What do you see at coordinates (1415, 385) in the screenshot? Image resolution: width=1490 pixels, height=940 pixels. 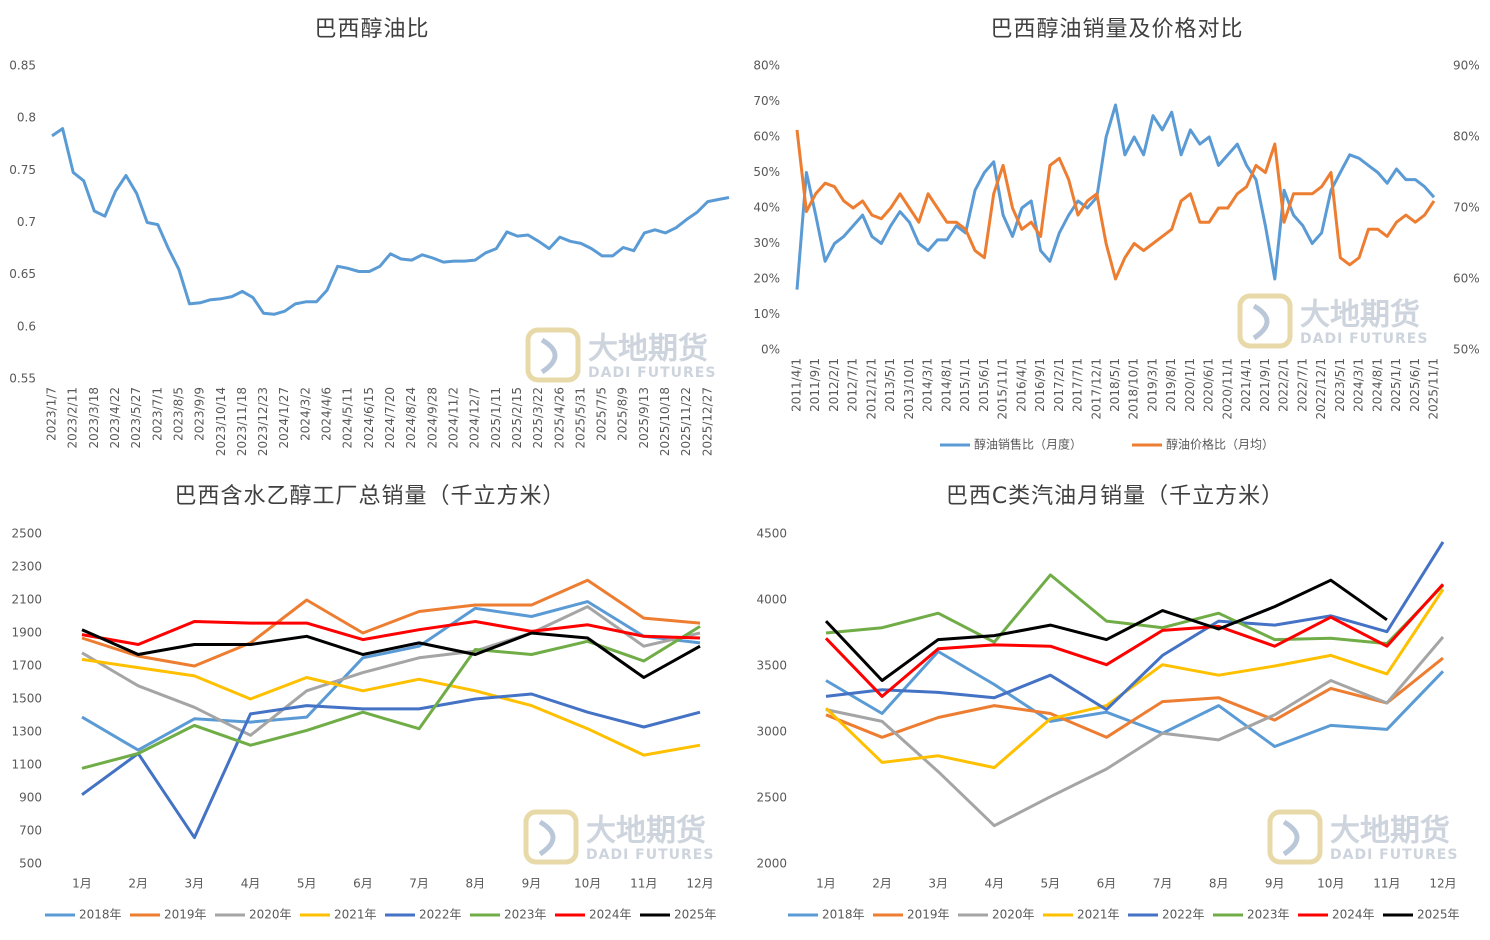 I see `x-tick-label: 2025/6/1` at bounding box center [1415, 385].